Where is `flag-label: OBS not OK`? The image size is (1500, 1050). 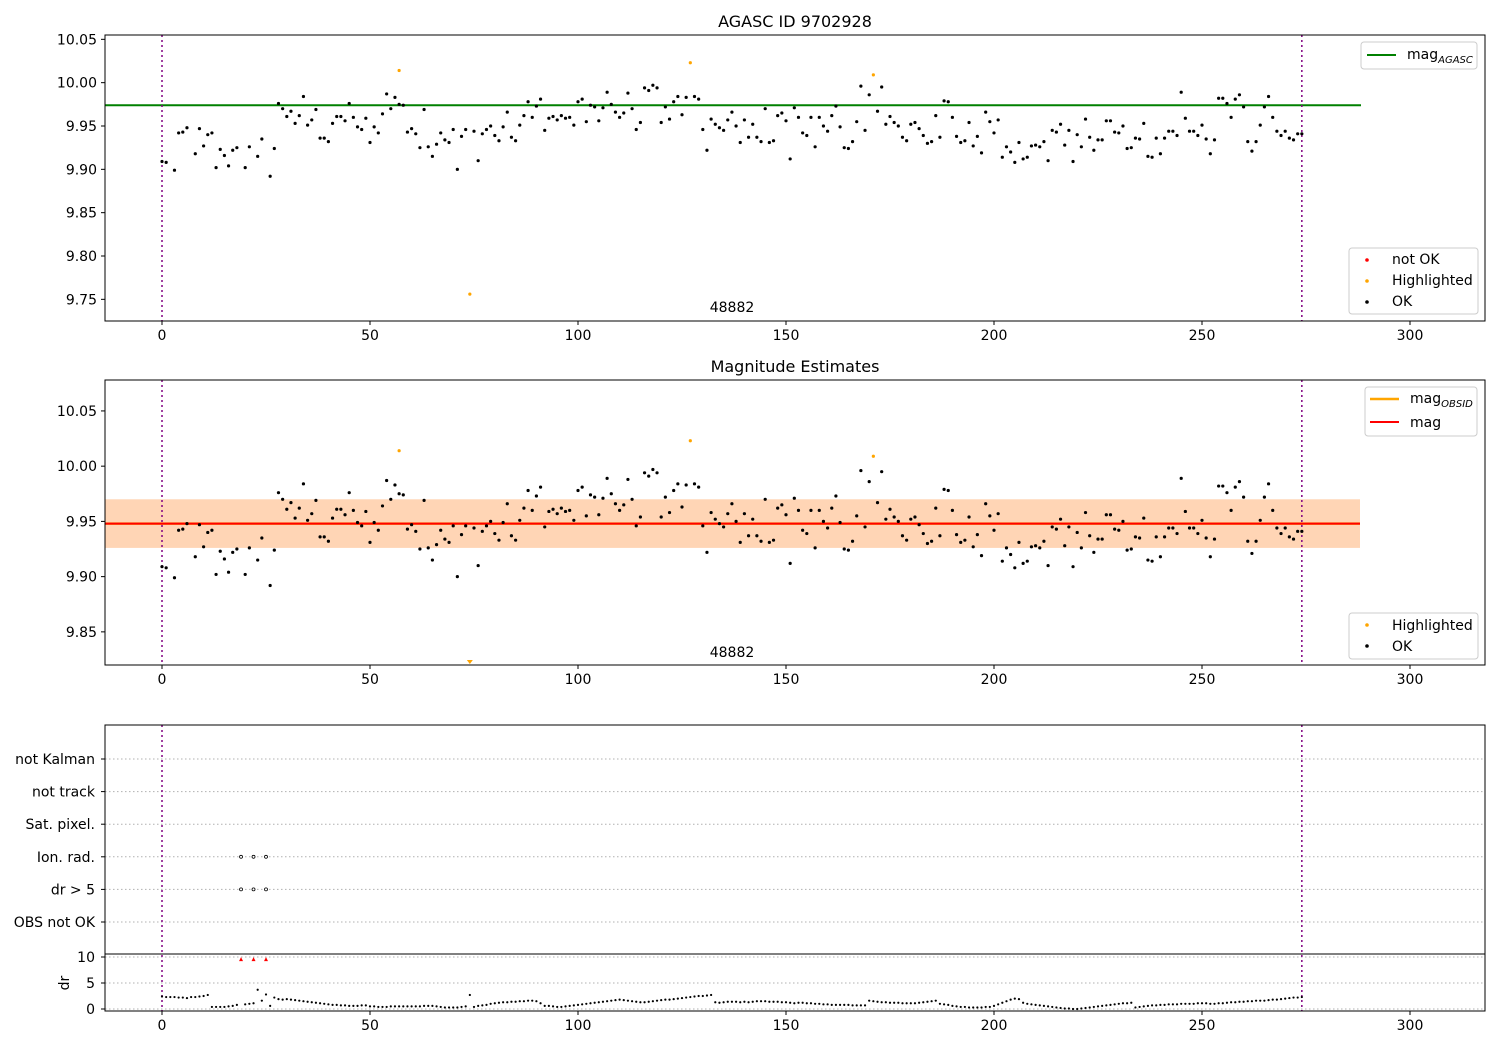 flag-label: OBS not OK is located at coordinates (55, 923).